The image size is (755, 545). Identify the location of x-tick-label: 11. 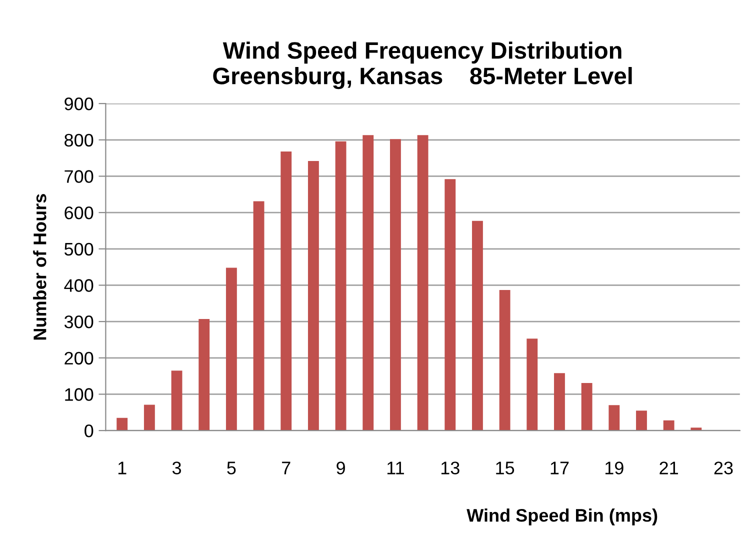
(395, 468).